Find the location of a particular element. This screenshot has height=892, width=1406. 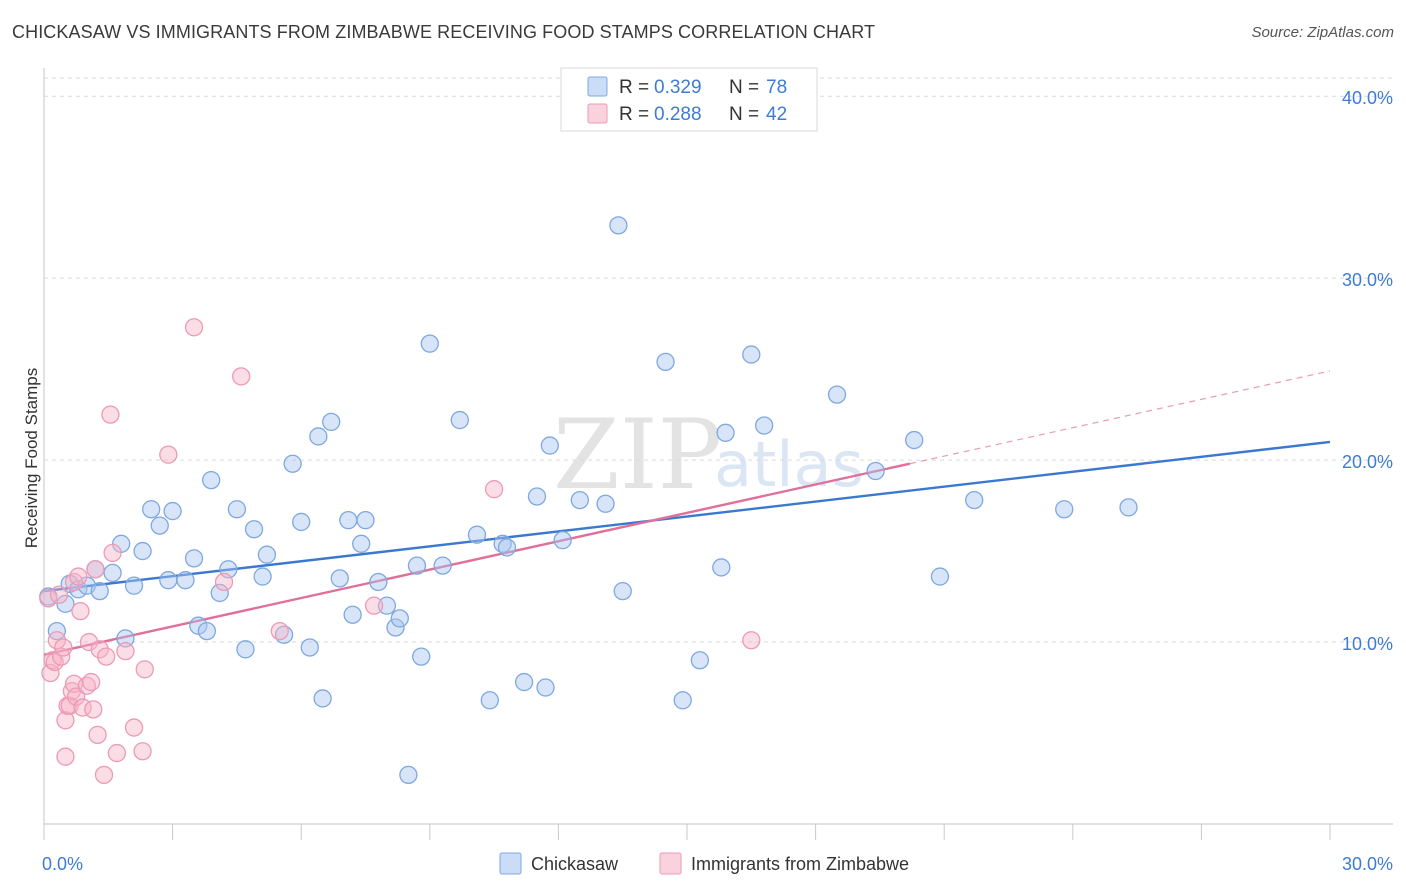

y-tick-label-2: 30.0% is located at coordinates (1367, 280).